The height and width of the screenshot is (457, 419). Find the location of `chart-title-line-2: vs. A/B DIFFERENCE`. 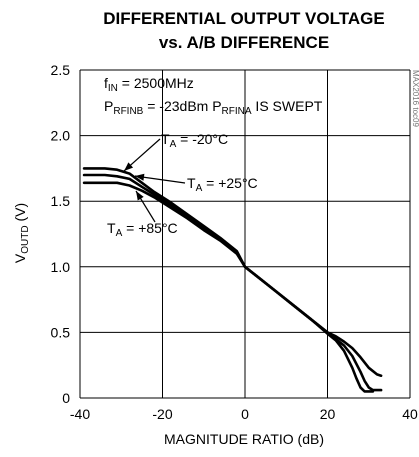

chart-title-line-2: vs. A/B DIFFERENCE is located at coordinates (244, 42).